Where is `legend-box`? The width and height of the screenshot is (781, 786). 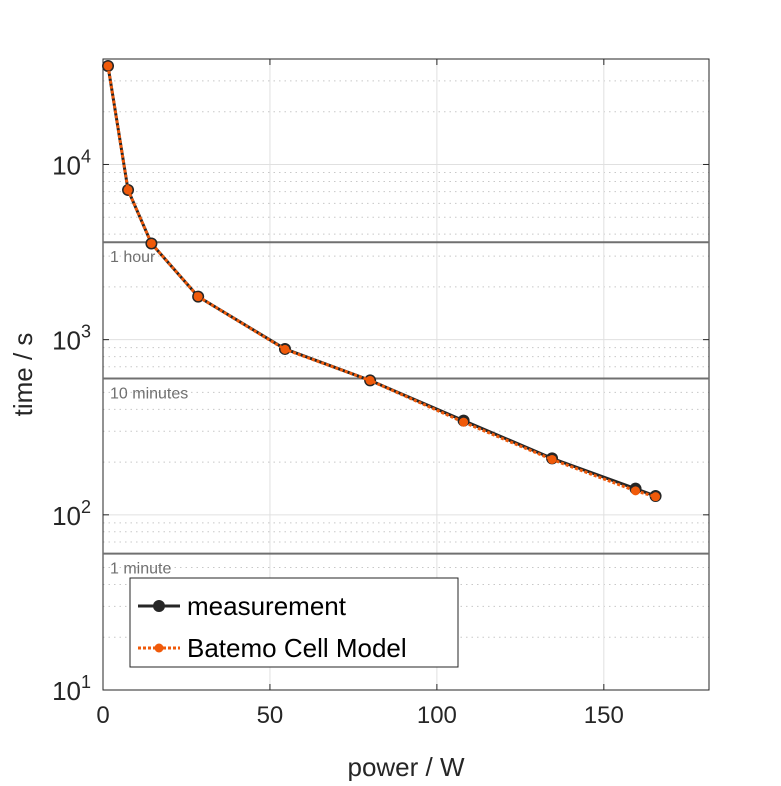
legend-box is located at coordinates (294, 622).